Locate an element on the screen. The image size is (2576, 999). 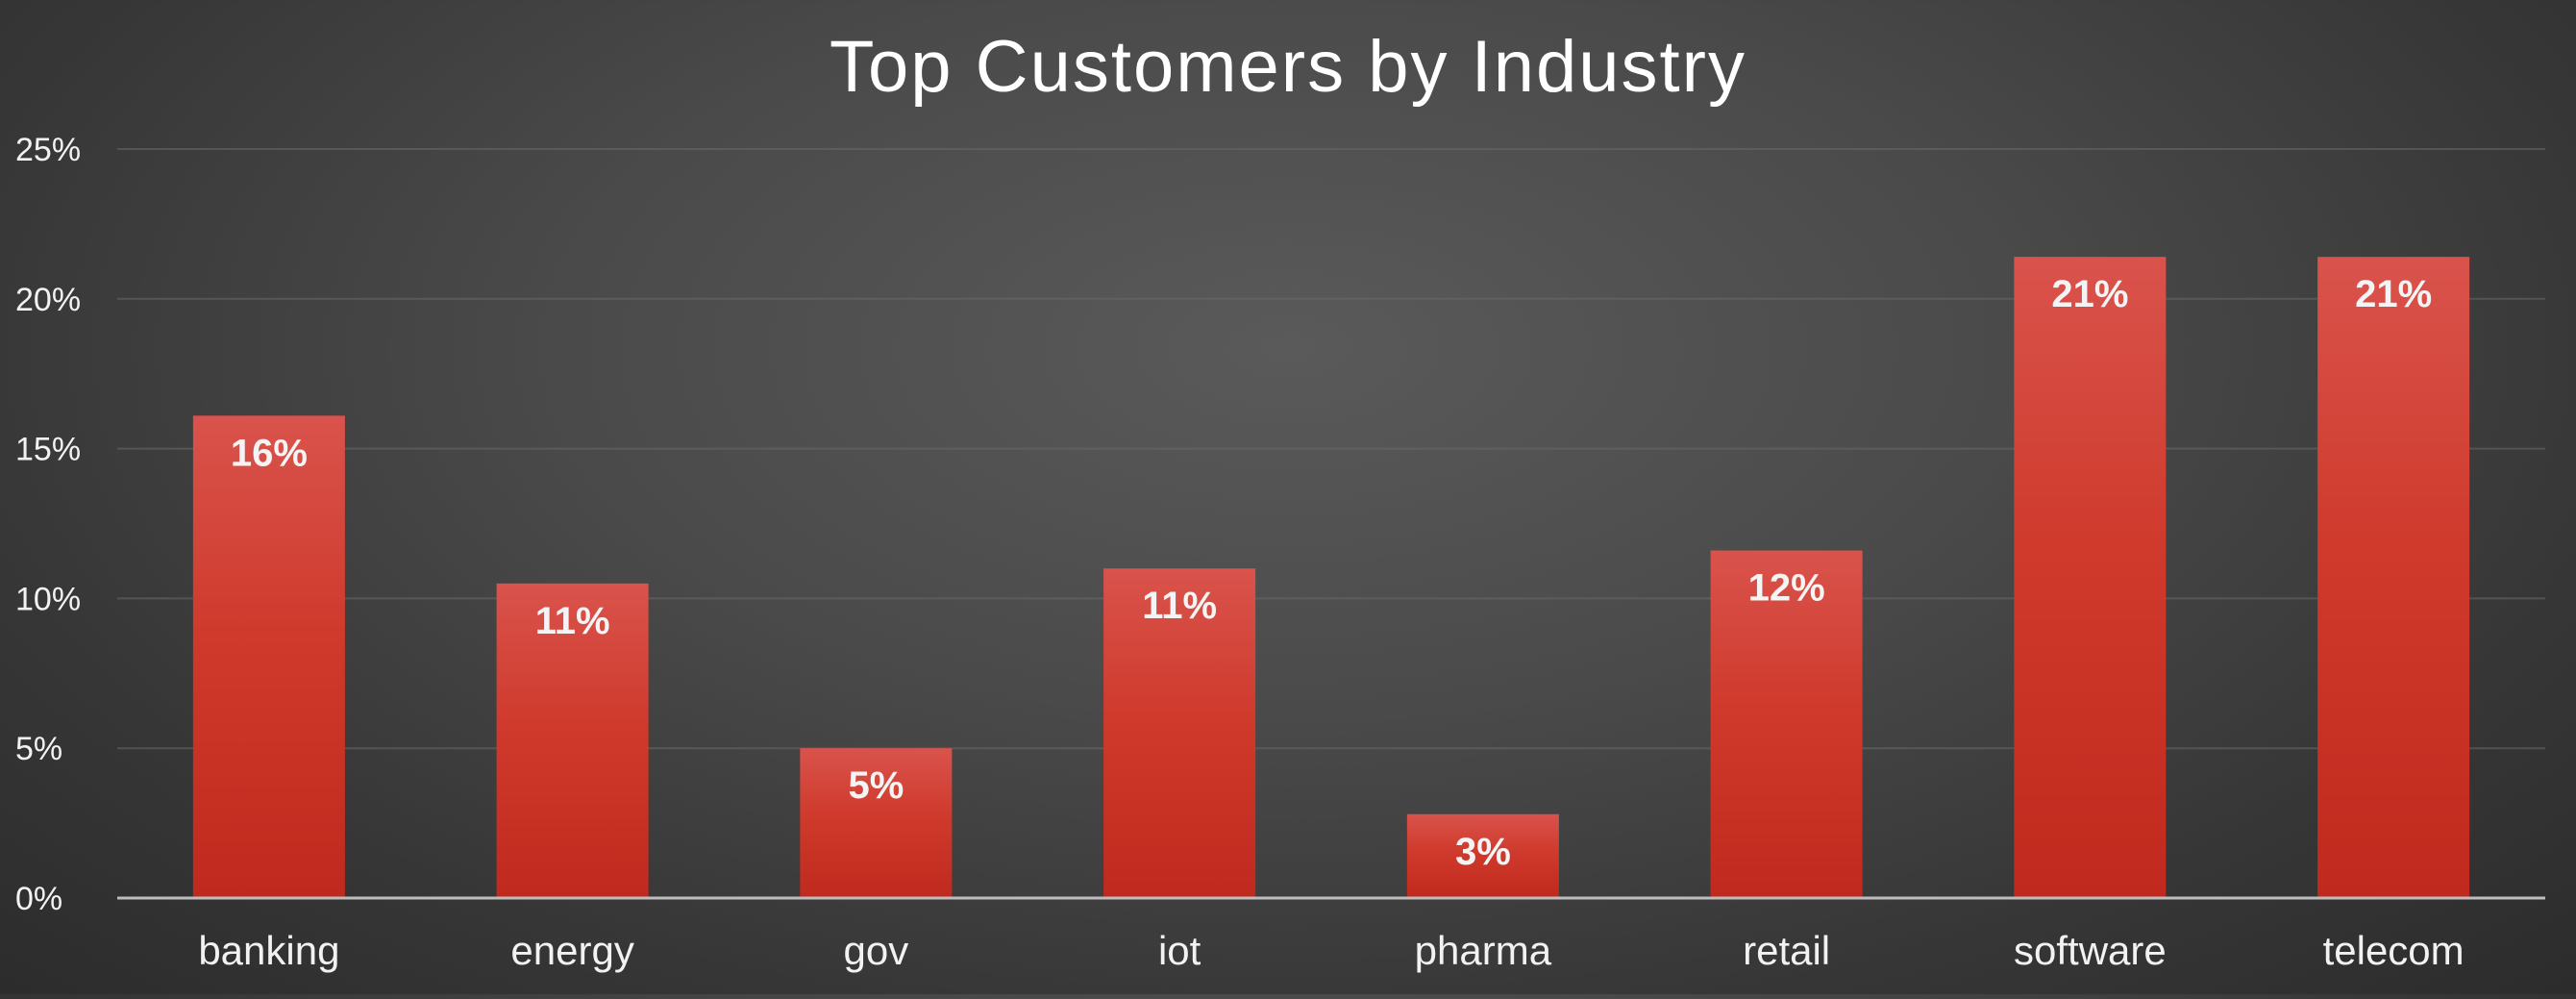
bar-banking is located at coordinates (269, 657).